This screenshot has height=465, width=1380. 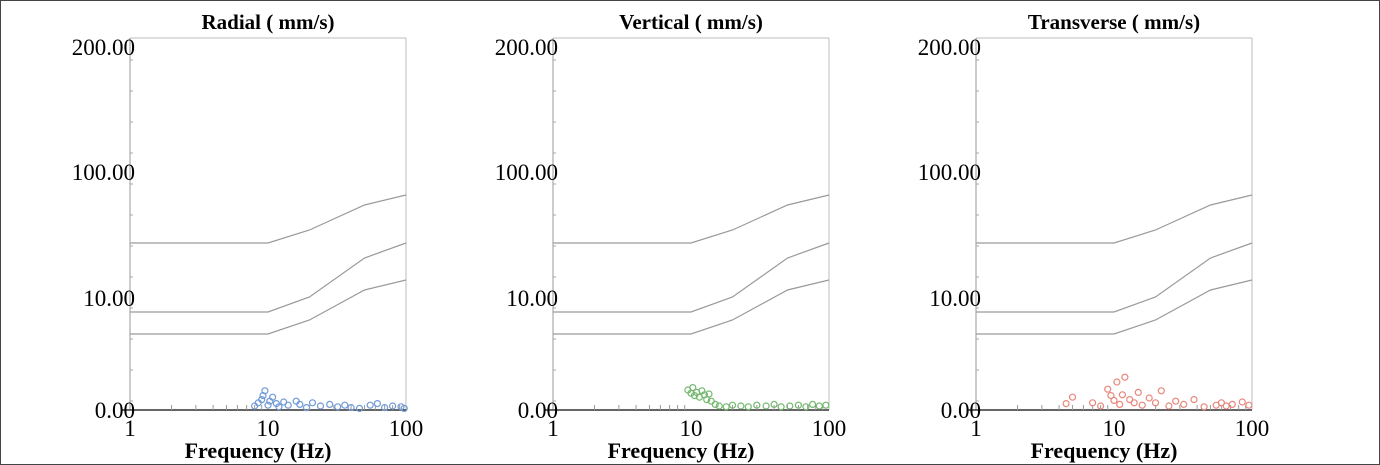 I want to click on chart-title: Vertical ( mm/s), so click(x=691, y=22).